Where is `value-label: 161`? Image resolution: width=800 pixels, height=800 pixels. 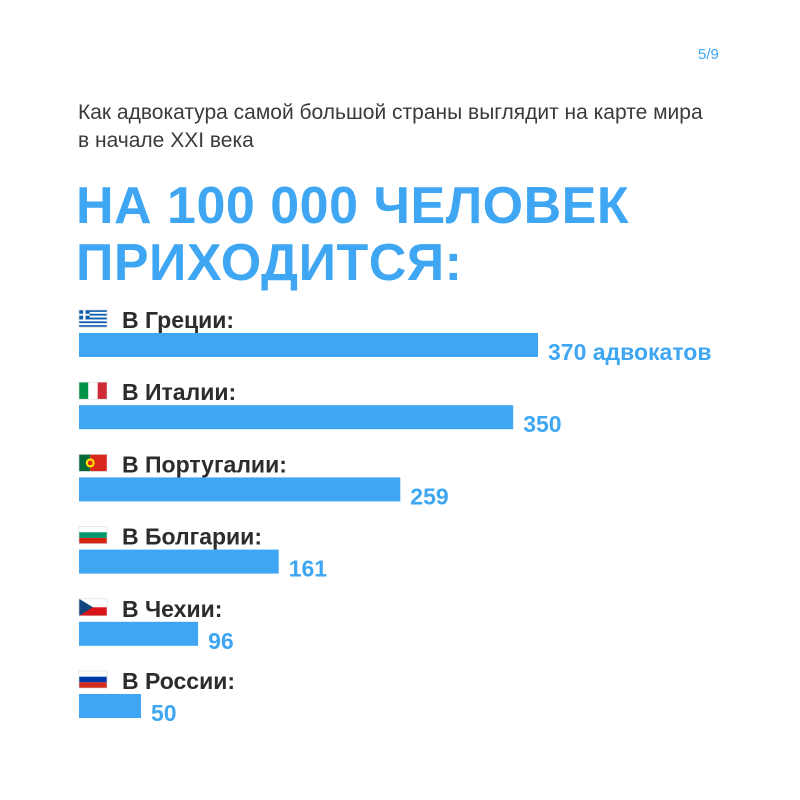 value-label: 161 is located at coordinates (308, 569).